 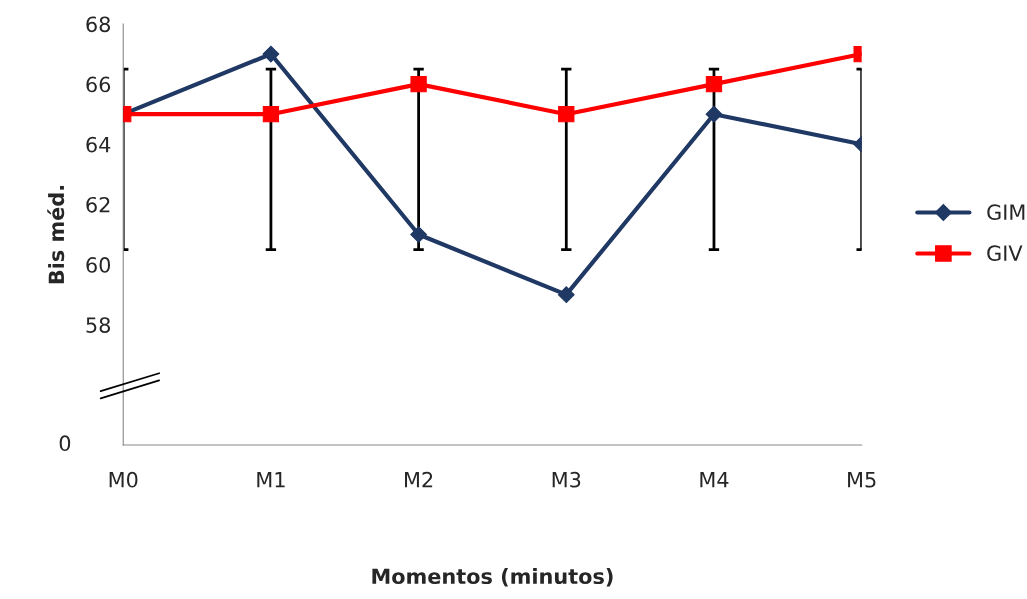 I want to click on x-tick-label: M4, so click(x=714, y=480).